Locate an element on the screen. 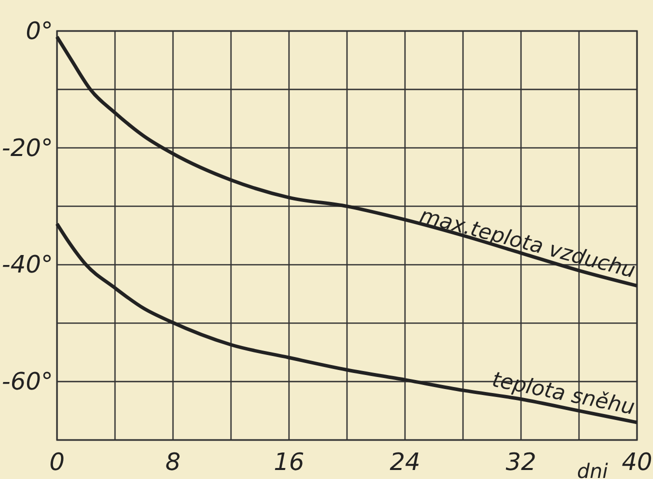 Image resolution: width=653 pixels, height=479 pixels. x-tick-label: 8 is located at coordinates (173, 462).